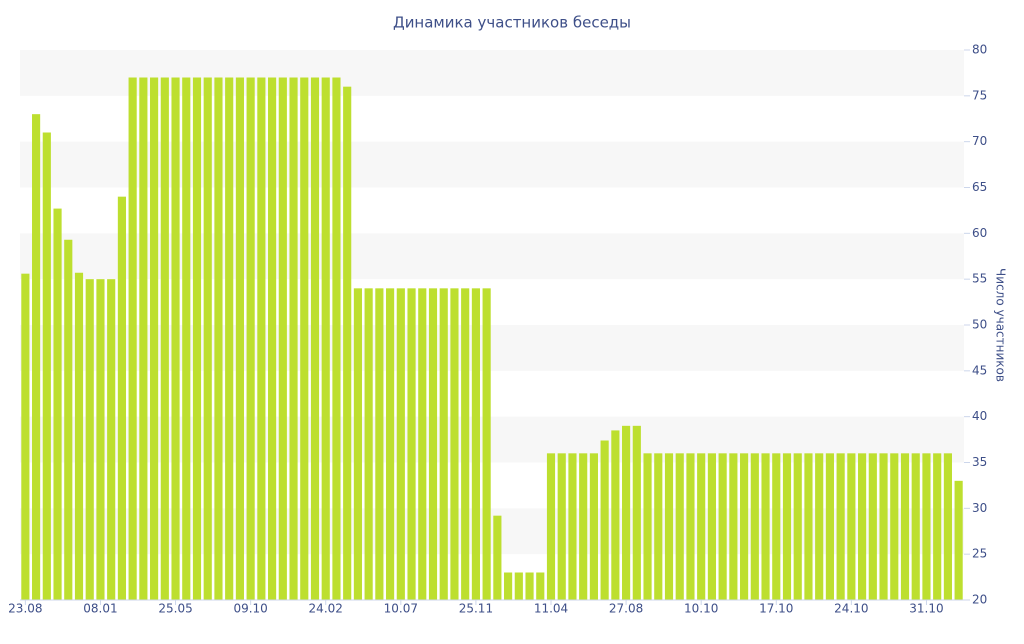 The width and height of the screenshot is (1024, 644). What do you see at coordinates (979, 325) in the screenshot?
I see `y-tick-label: 50` at bounding box center [979, 325].